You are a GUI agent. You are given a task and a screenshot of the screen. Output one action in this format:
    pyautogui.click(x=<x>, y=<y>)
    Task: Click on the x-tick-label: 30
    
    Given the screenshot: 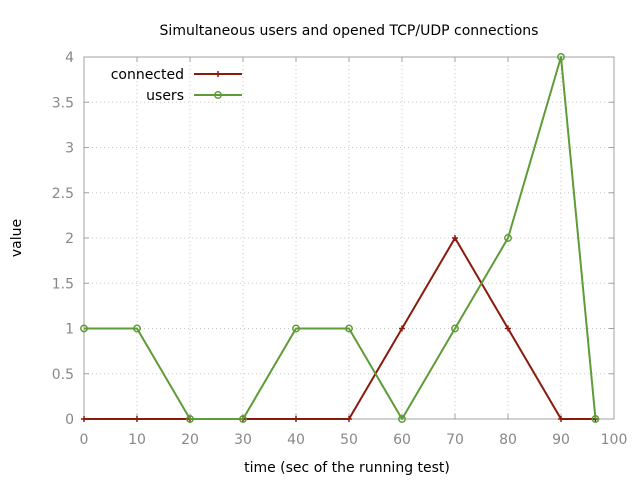 What is the action you would take?
    pyautogui.click(x=243, y=440)
    